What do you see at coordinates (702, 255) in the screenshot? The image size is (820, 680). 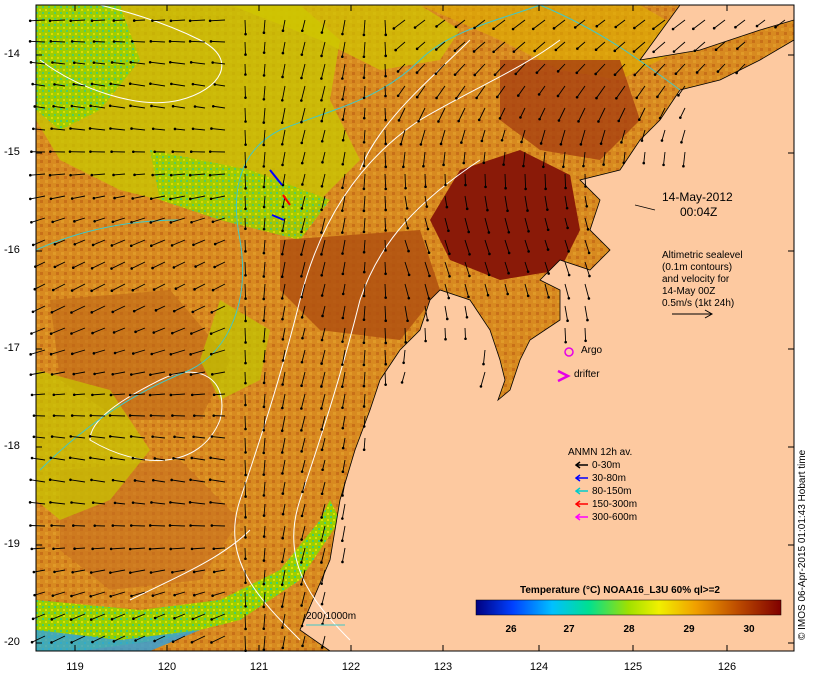 I see `altimetry-line-1: Altimetric sealevel` at bounding box center [702, 255].